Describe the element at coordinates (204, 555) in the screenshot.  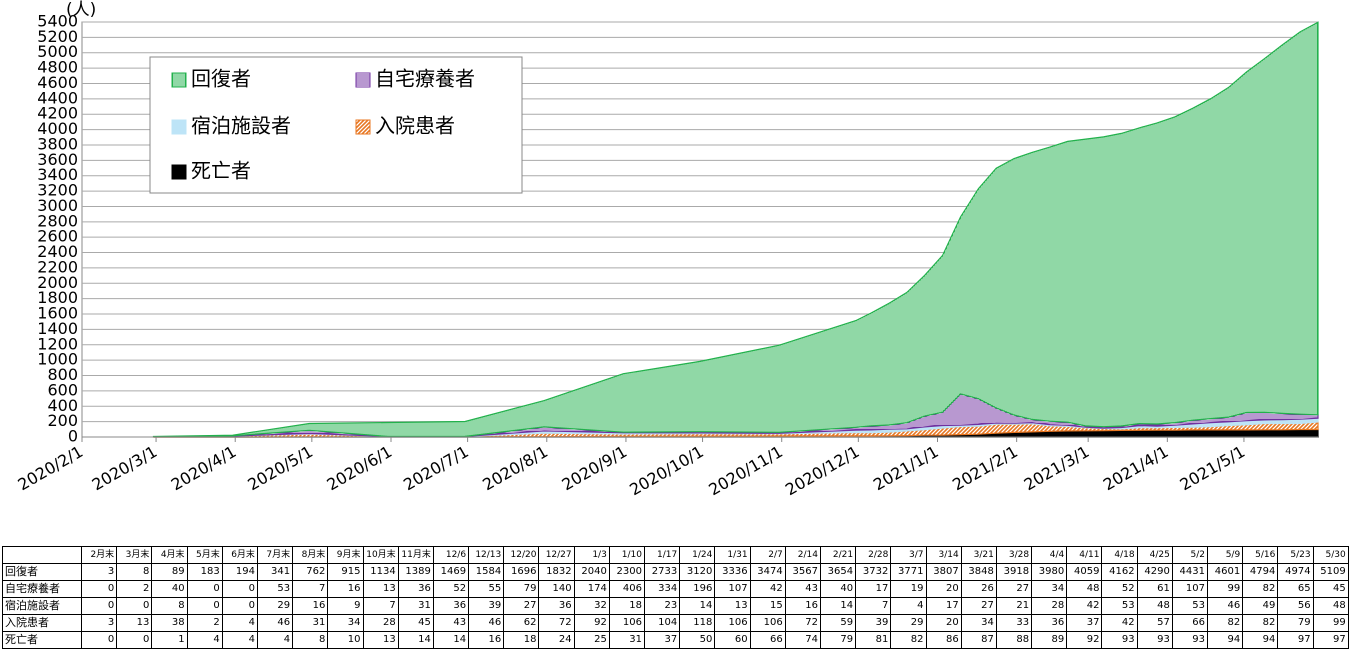
I see `table-cell: 5月末` at that location.